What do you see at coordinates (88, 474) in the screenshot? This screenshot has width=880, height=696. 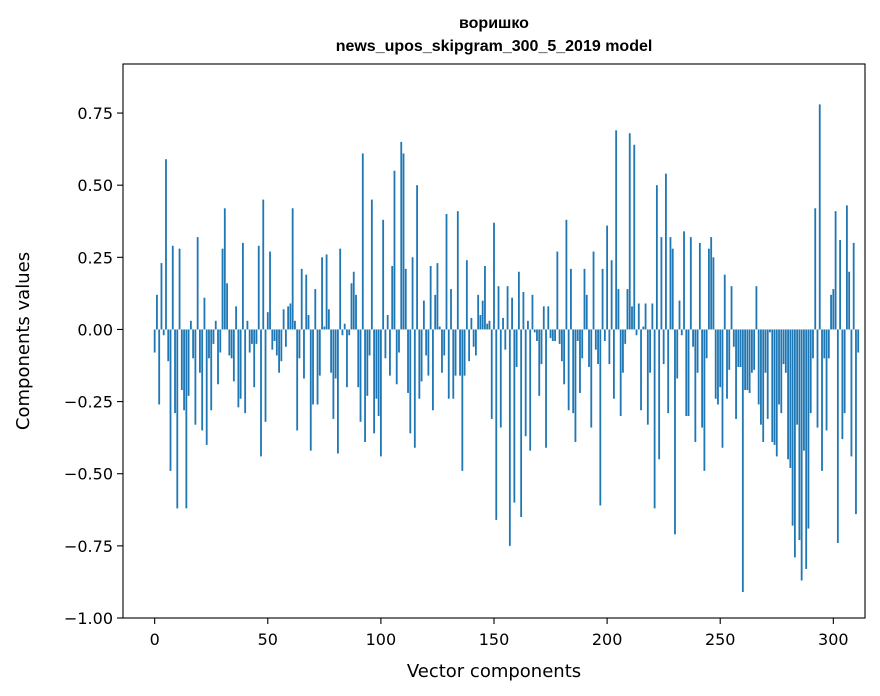 I see `y-tick-label: −0.50` at bounding box center [88, 474].